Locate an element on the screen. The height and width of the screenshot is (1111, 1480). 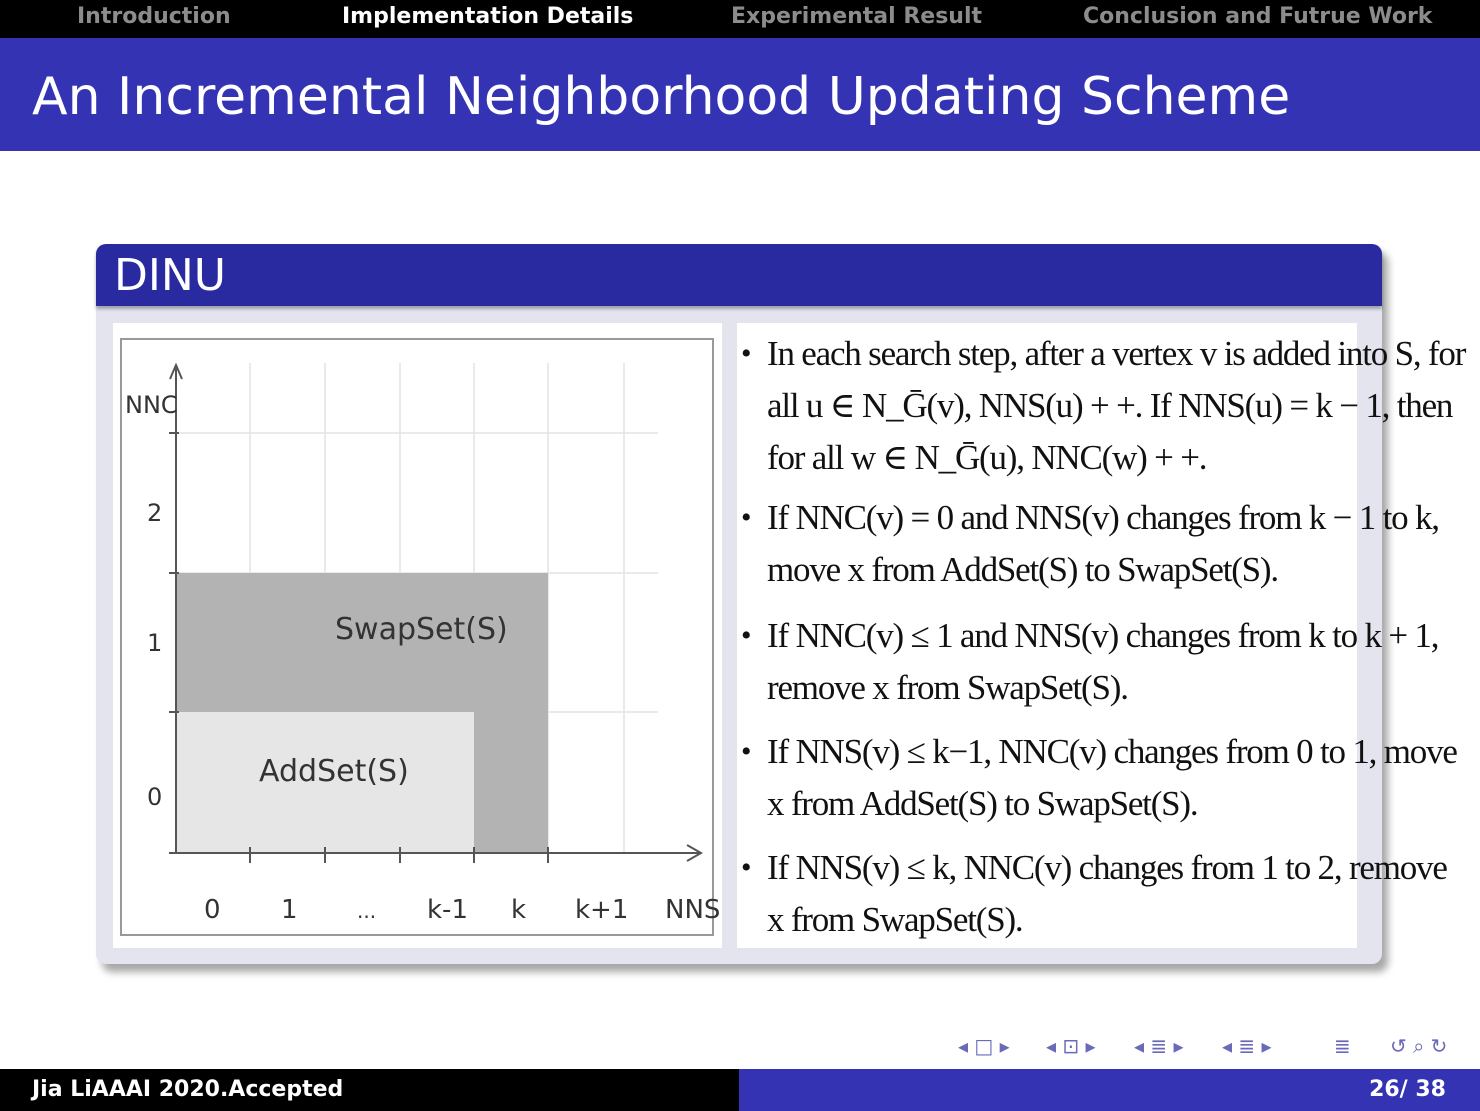
align-nav-icon: ≣ is located at coordinates (1342, 1046).